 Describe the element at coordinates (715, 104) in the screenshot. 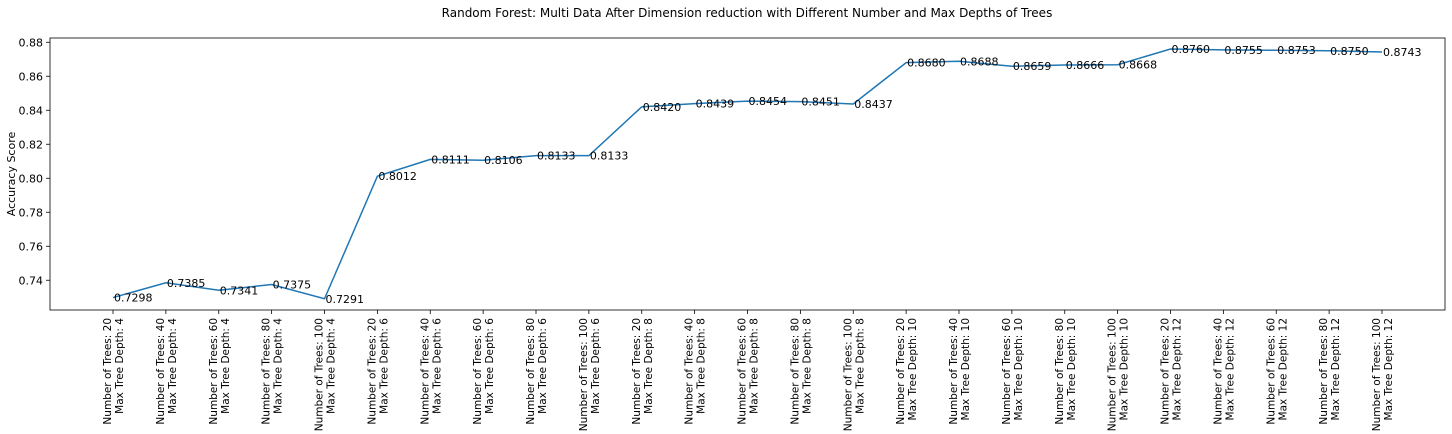

I see `data-label: 0.8439` at that location.